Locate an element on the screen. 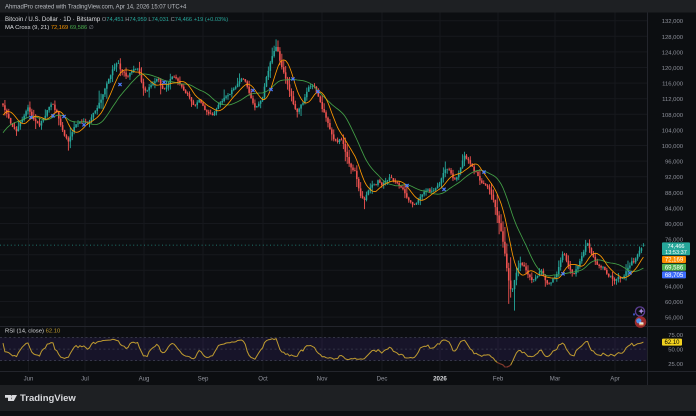 The height and width of the screenshot is (416, 696). svg-text: 88,000 is located at coordinates (674, 194).